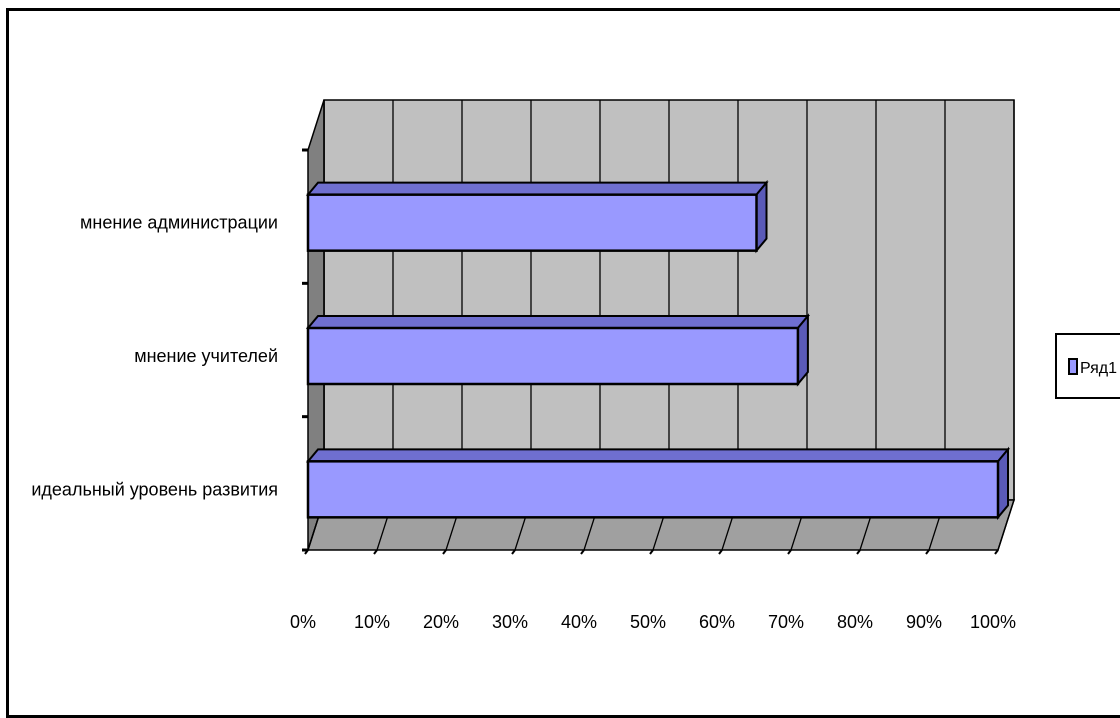 Image resolution: width=1120 pixels, height=718 pixels. I want to click on x-tick-label: 40%, so click(579, 622).